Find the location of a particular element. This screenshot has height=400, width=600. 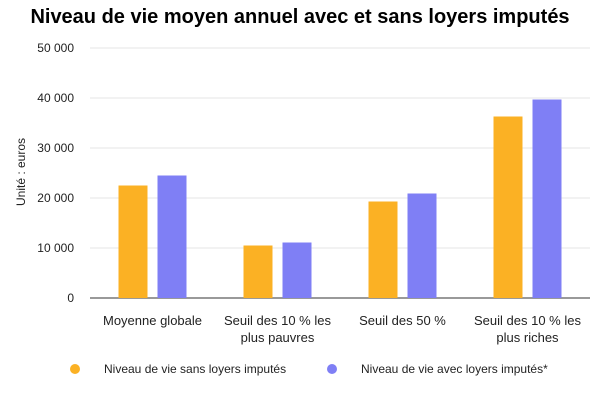

x-tick-label: Seuil des 50 % is located at coordinates (402, 320).